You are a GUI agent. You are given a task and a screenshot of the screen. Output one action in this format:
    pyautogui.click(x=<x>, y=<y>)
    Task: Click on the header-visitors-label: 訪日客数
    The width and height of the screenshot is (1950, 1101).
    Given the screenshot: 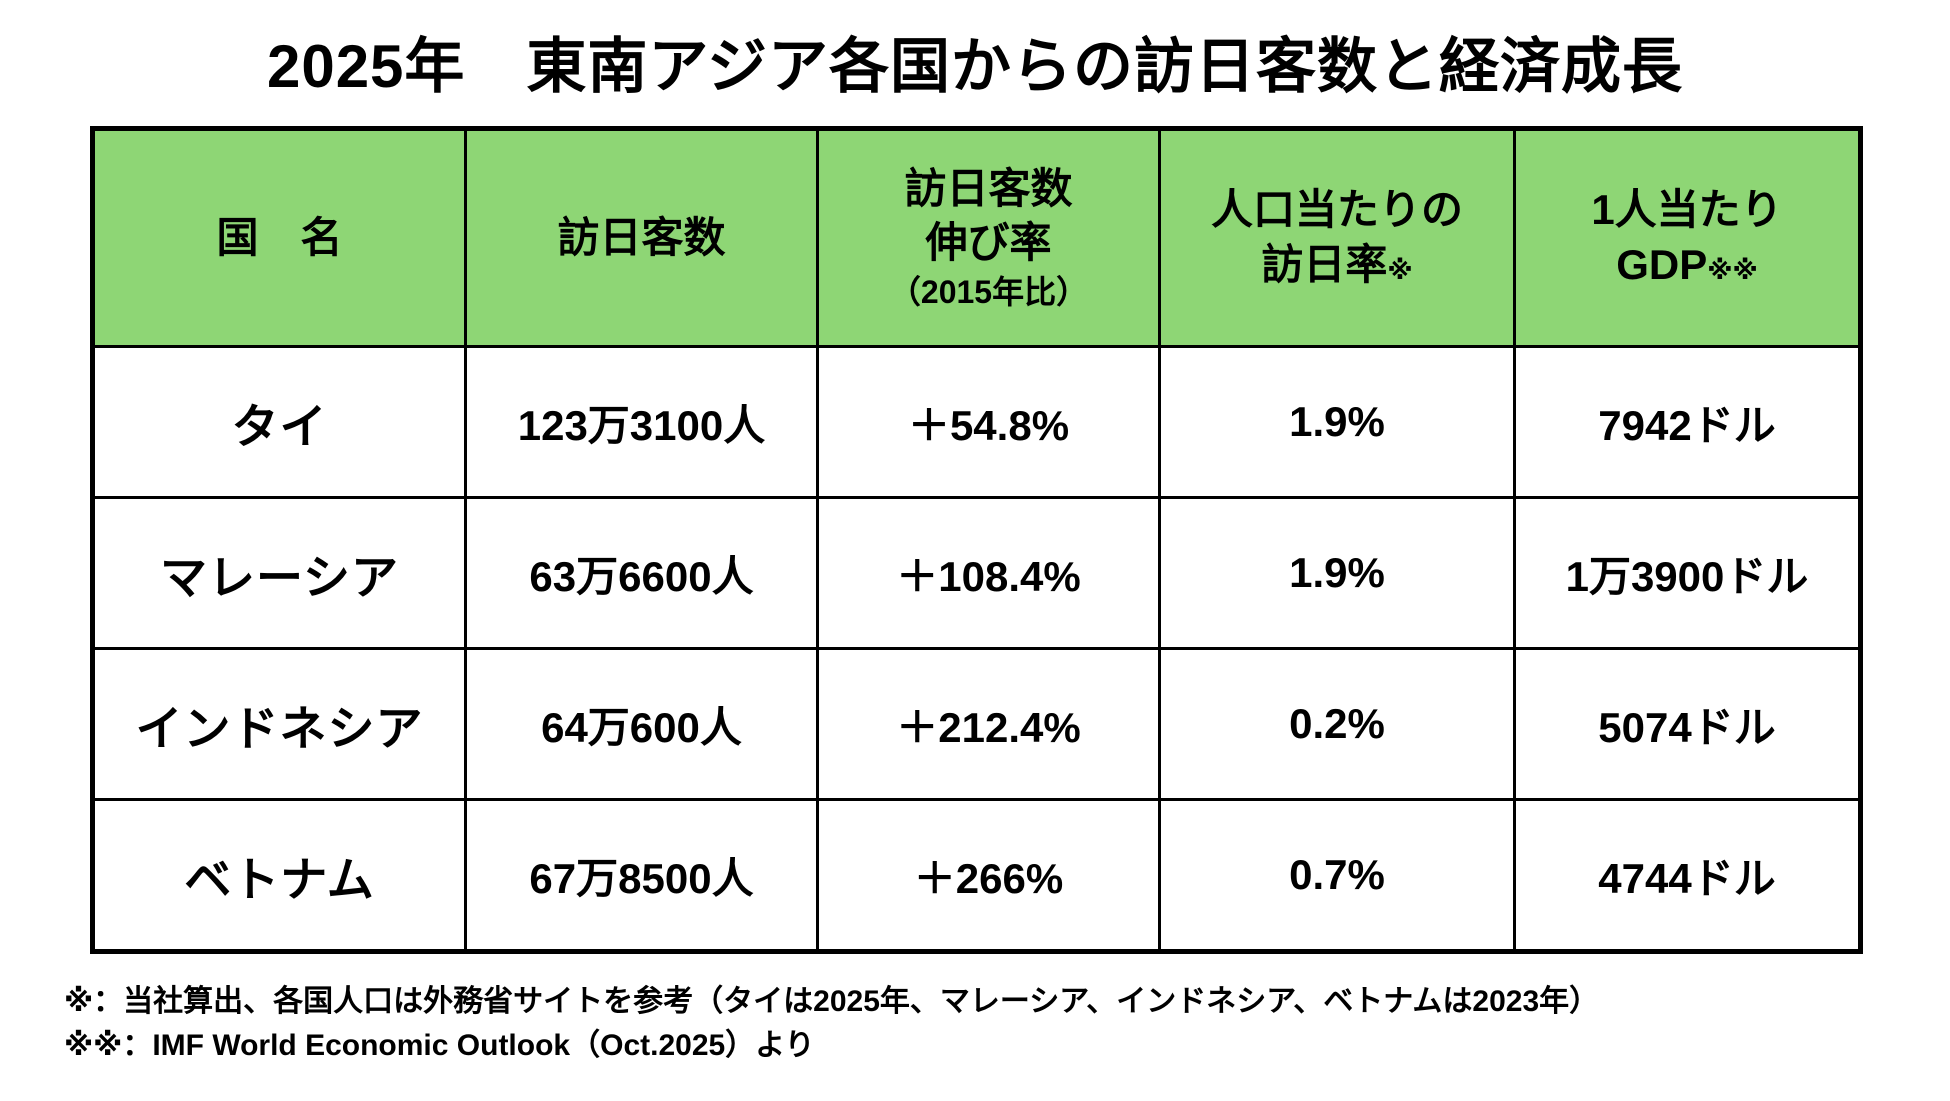 What is the action you would take?
    pyautogui.click(x=641, y=237)
    